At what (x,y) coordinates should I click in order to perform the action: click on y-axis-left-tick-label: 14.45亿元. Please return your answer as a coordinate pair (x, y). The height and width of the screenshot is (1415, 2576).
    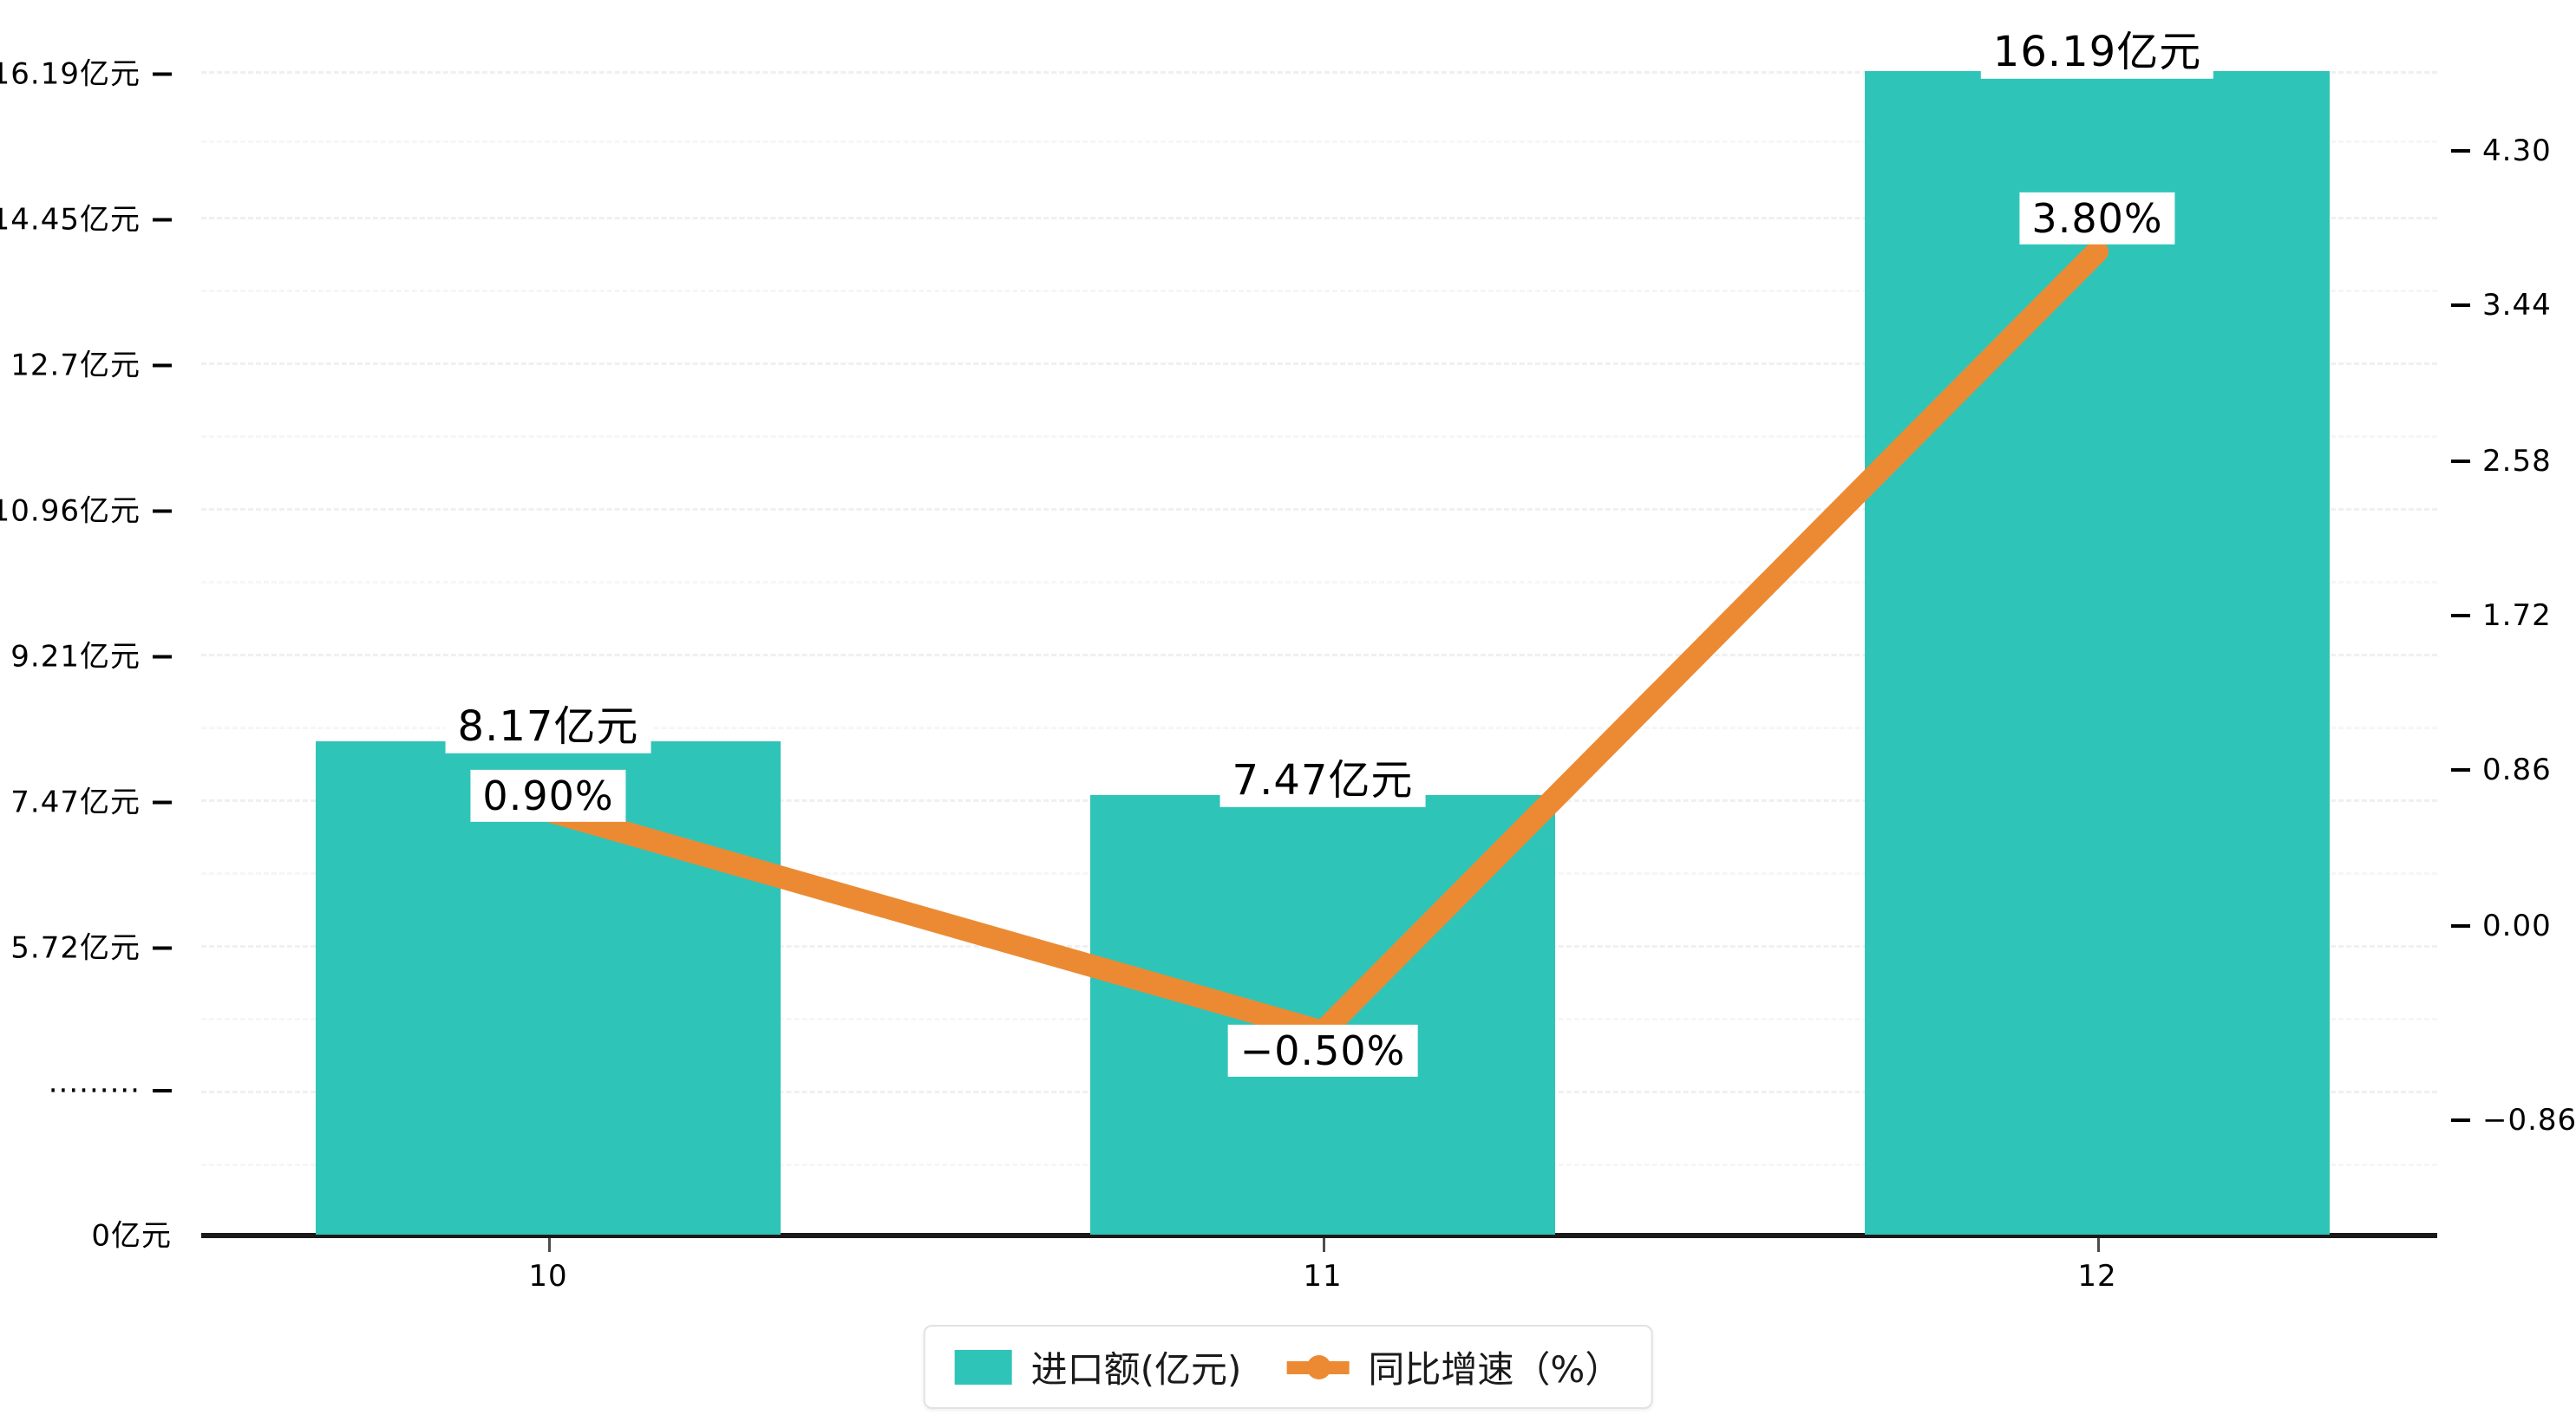
    Looking at the image, I should click on (86, 217).